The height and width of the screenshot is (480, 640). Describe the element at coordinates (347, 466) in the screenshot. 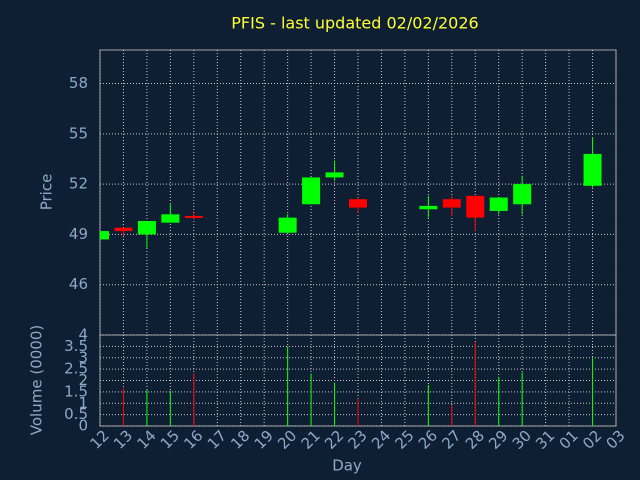

I see `x-axis-title: Day` at that location.